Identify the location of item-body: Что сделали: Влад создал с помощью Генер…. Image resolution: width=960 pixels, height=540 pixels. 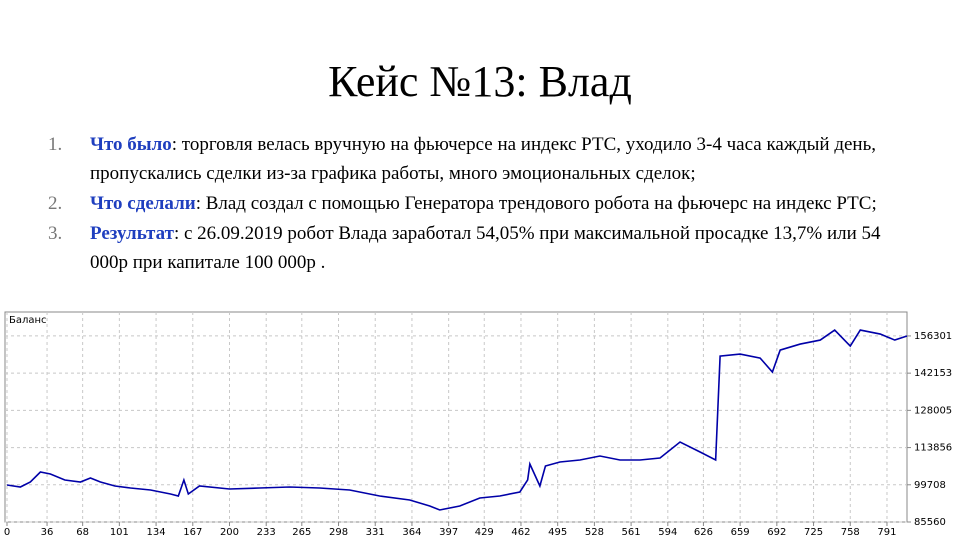
(483, 203).